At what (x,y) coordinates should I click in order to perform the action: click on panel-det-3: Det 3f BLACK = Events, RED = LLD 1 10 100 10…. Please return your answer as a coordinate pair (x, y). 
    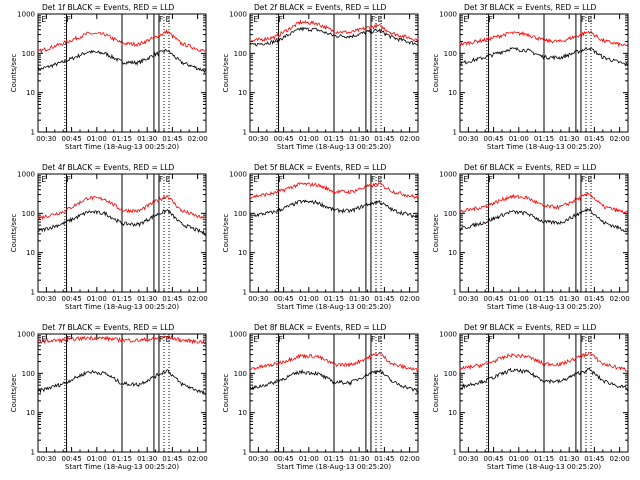
    Looking at the image, I should click on (531, 77).